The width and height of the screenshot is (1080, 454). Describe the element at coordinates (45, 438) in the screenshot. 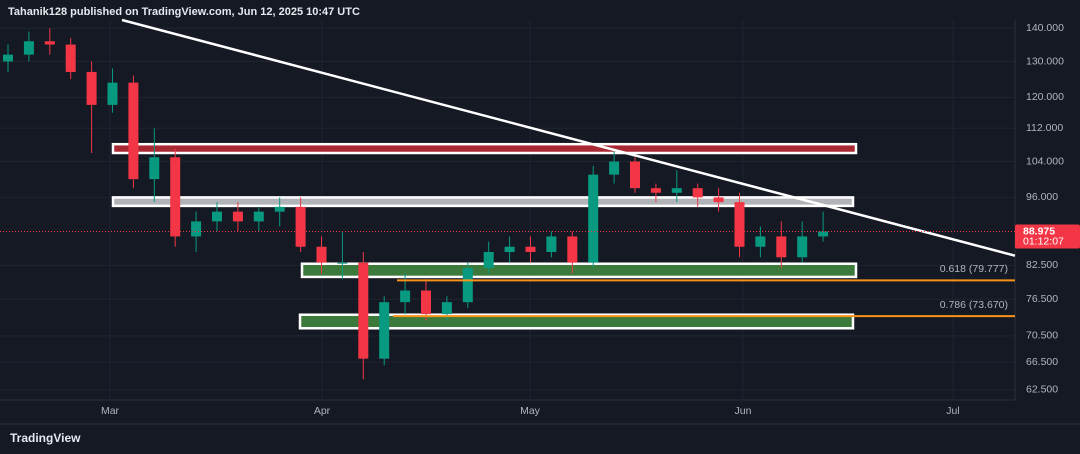

I see `footer-logo: TradingView` at that location.